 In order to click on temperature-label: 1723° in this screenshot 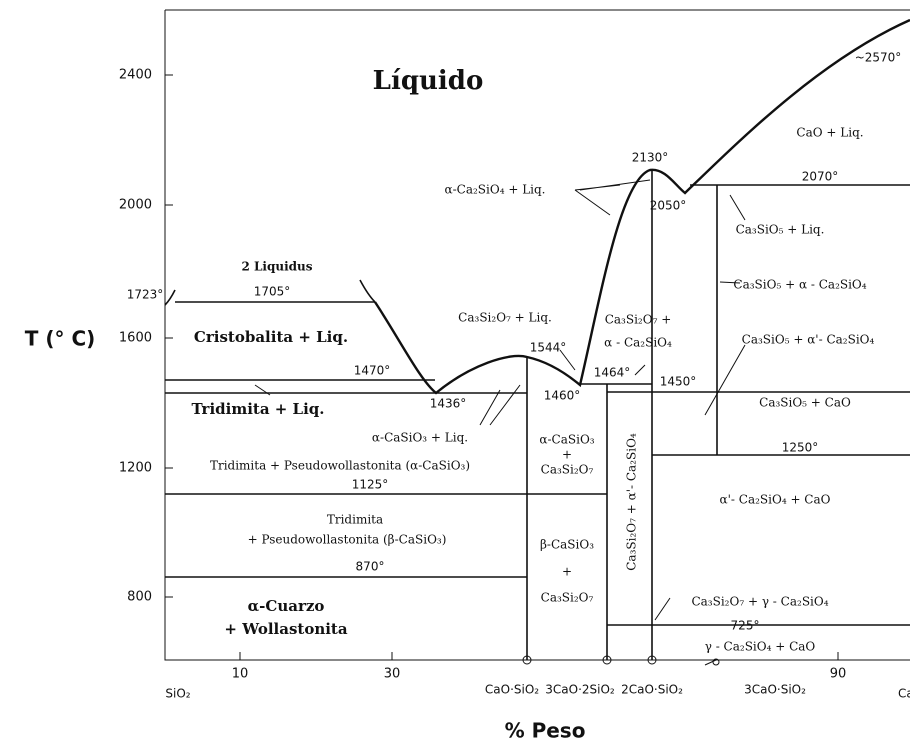, I will do `click(145, 295)`.